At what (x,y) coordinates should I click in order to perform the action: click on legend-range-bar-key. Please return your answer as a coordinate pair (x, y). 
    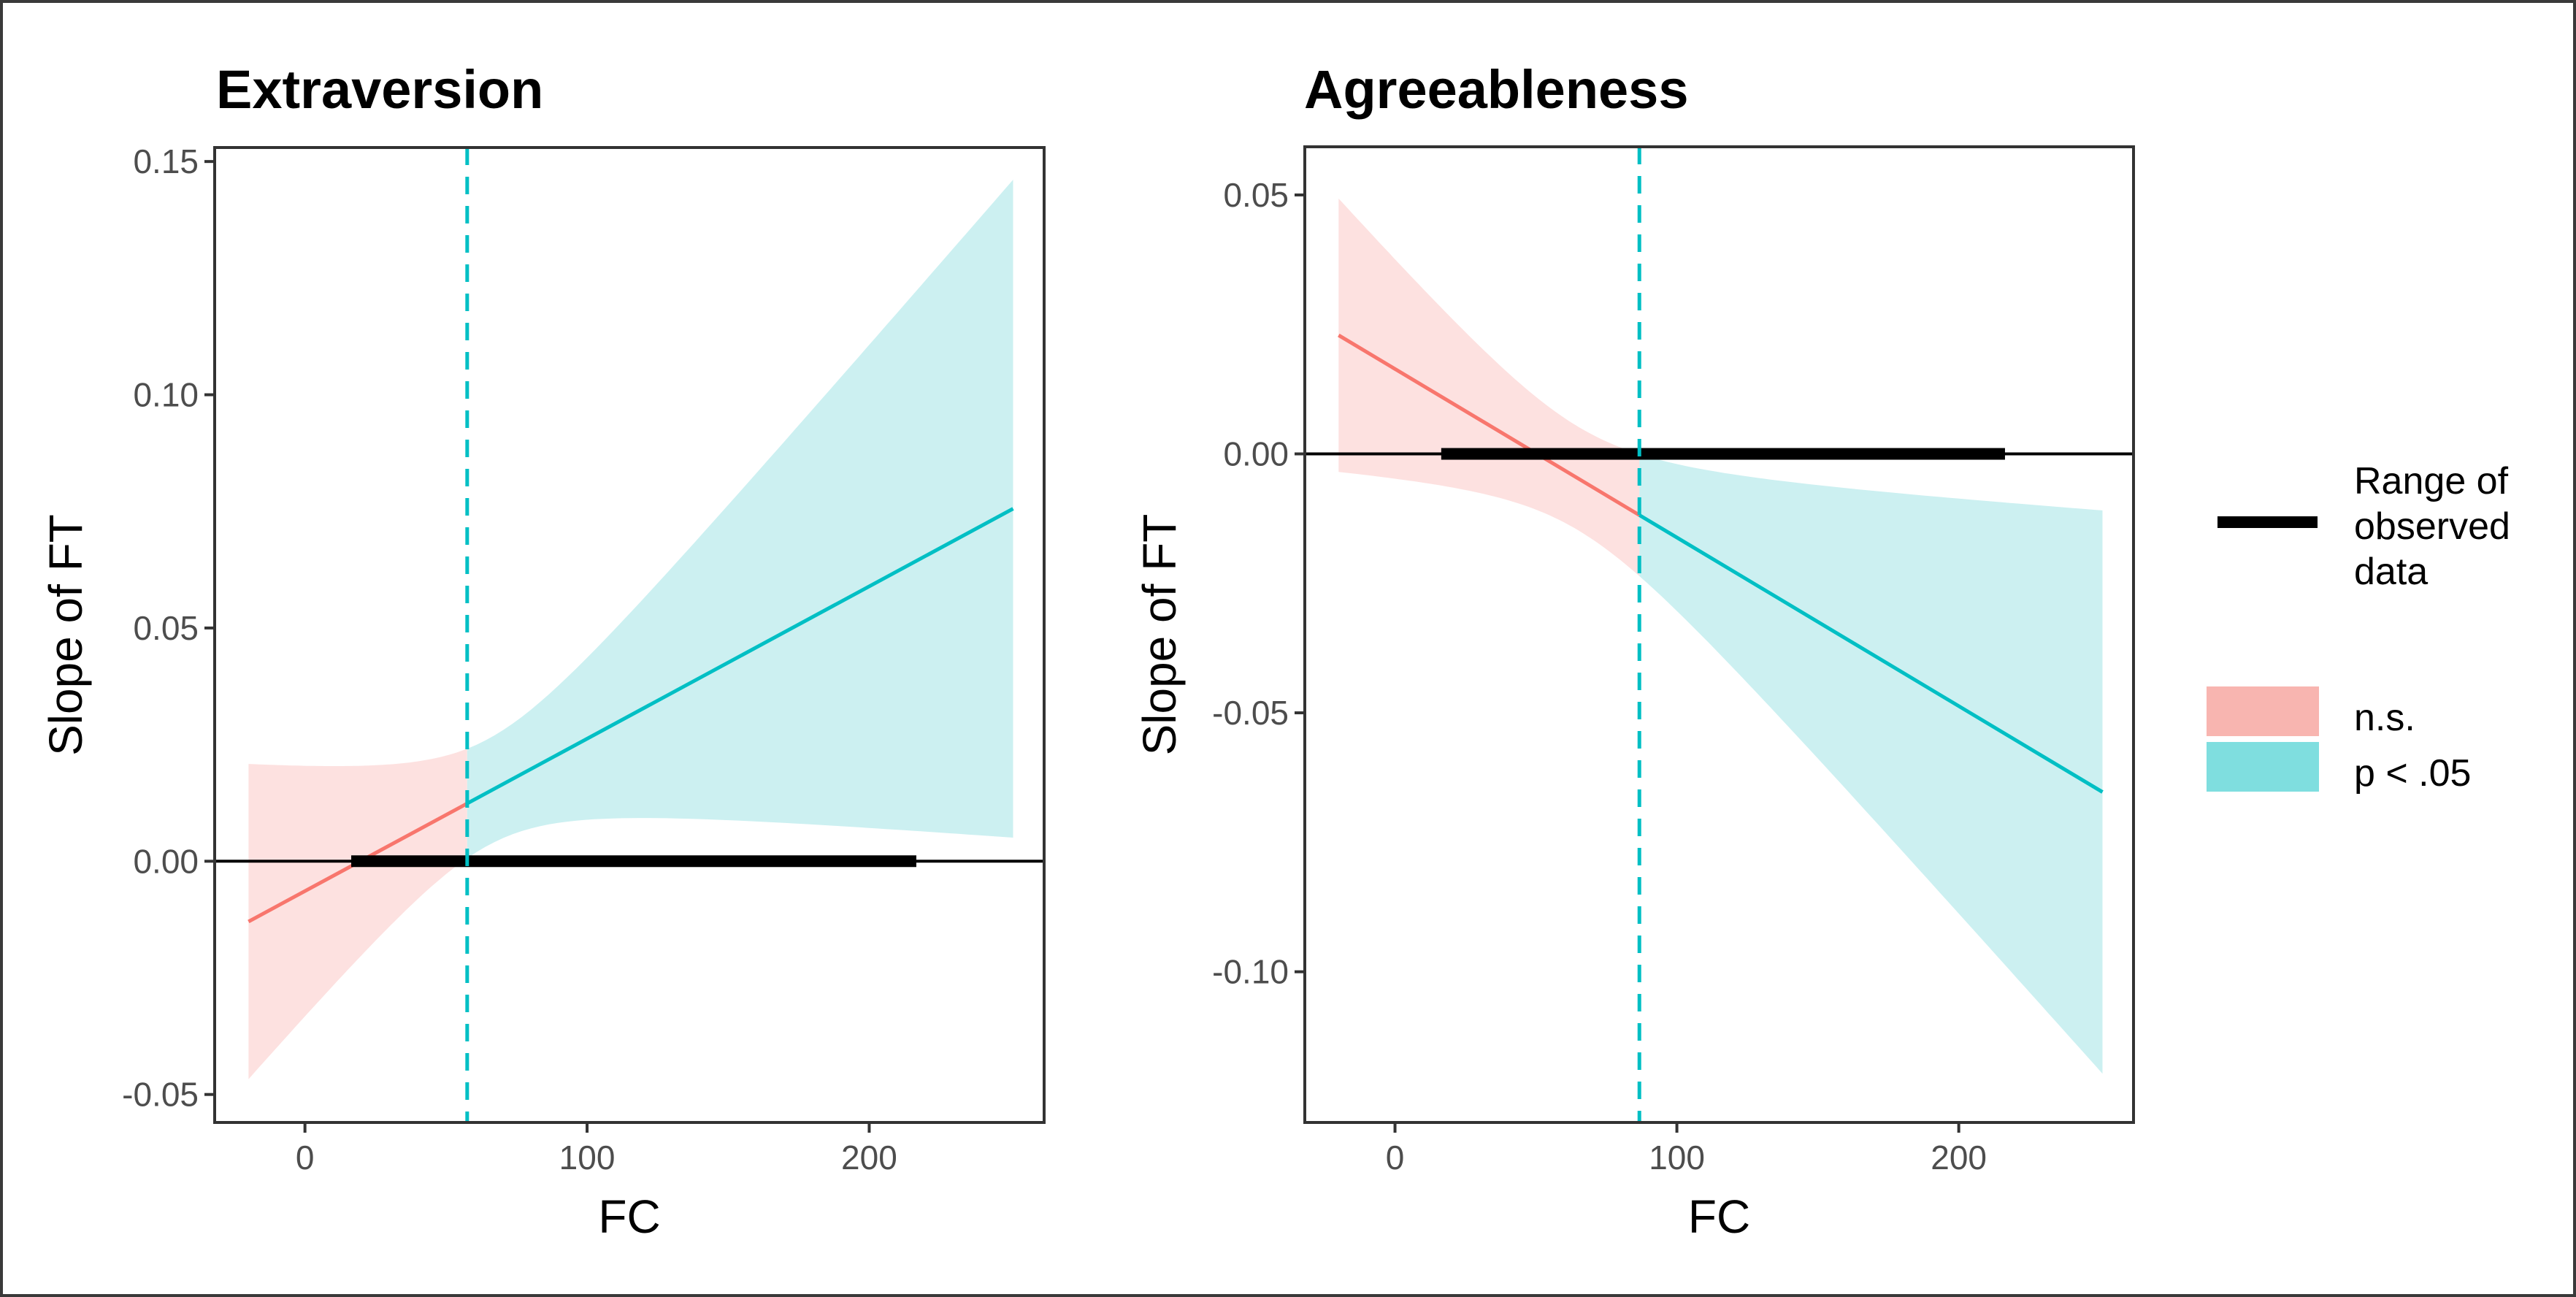
    Looking at the image, I should click on (2267, 522).